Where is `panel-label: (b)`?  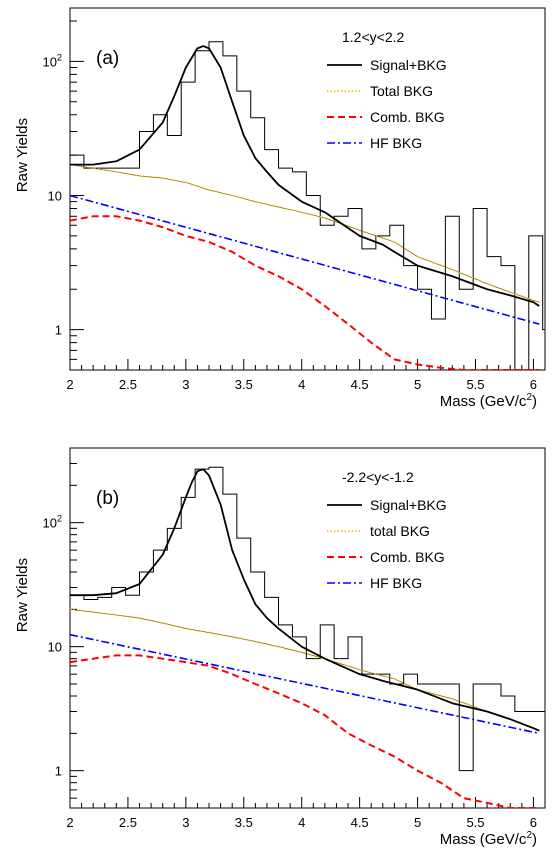
panel-label: (b) is located at coordinates (107, 498).